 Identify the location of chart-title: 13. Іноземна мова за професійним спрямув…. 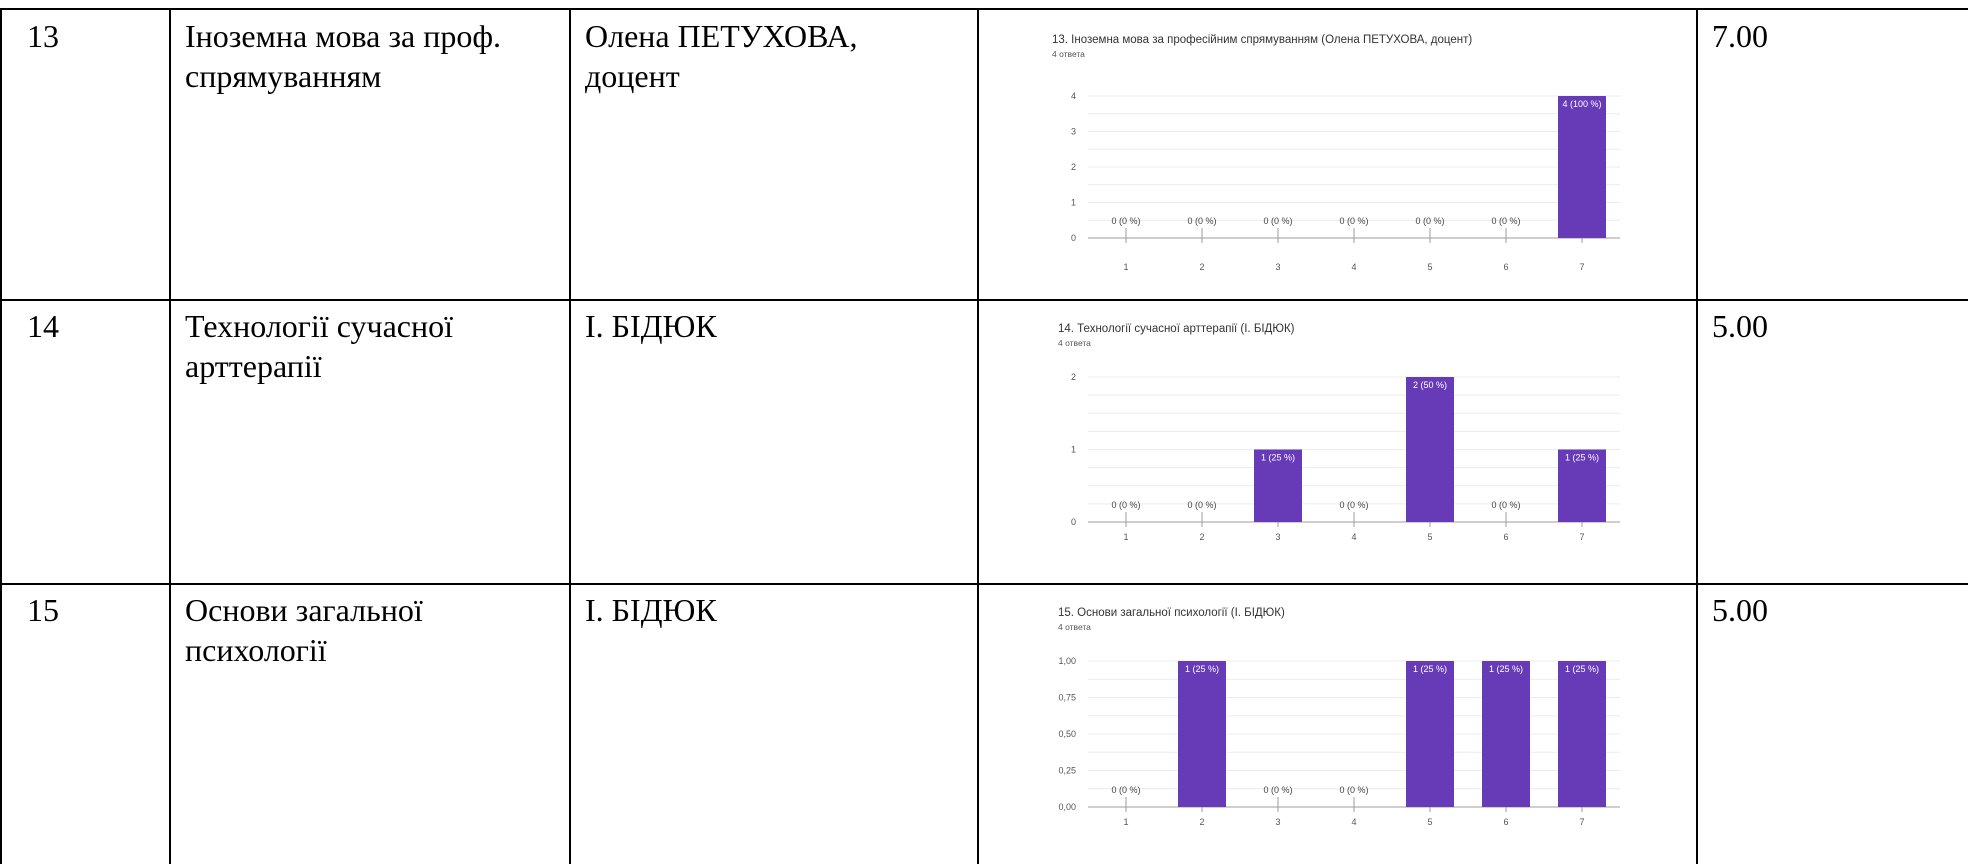
(1262, 40).